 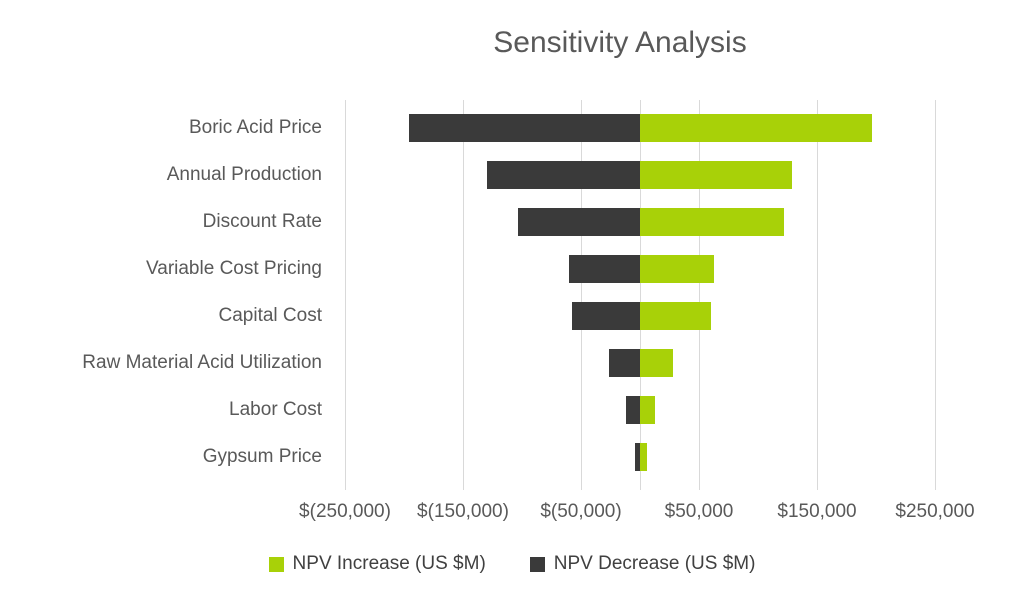 I want to click on legend-item-npv-increase: NPV Increase (US $M), so click(x=377, y=564).